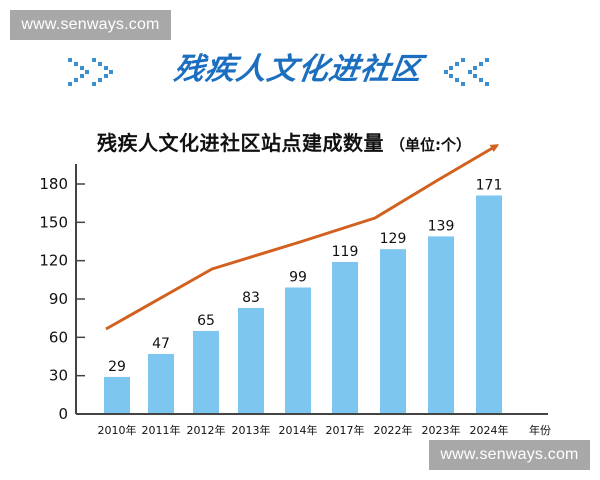  What do you see at coordinates (393, 239) in the screenshot?
I see `value-label: 129` at bounding box center [393, 239].